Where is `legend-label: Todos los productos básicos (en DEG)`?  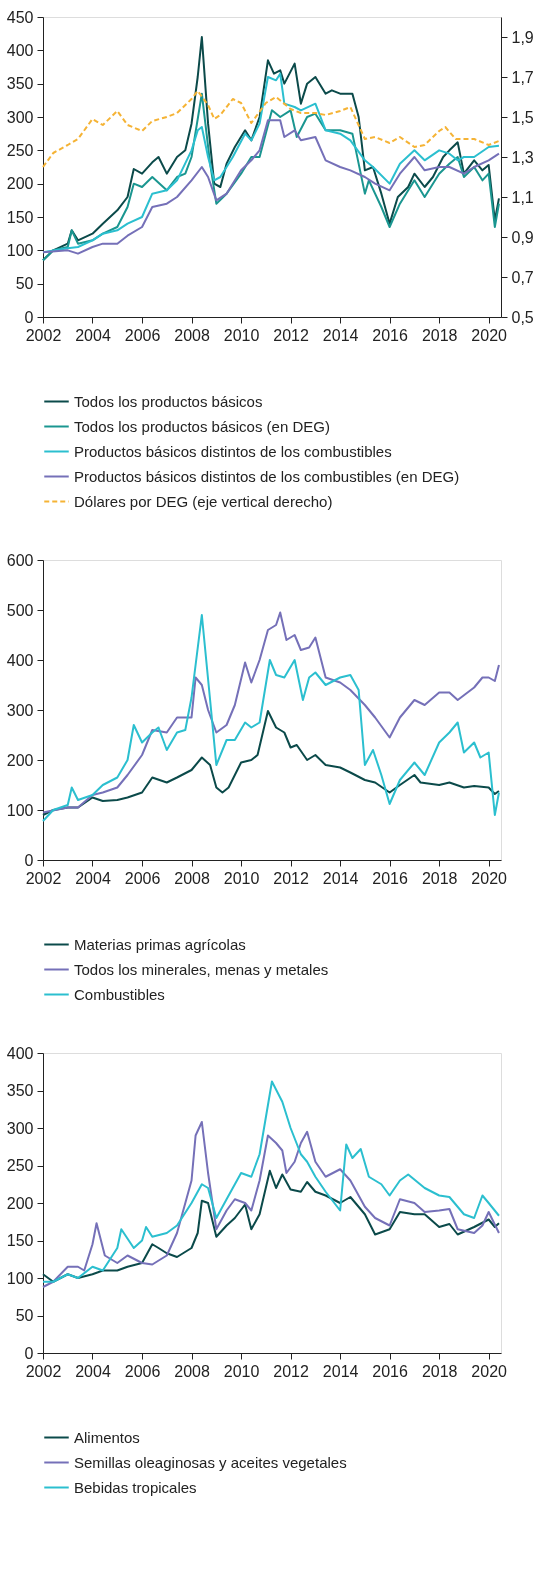 legend-label: Todos los productos básicos (en DEG) is located at coordinates (202, 426).